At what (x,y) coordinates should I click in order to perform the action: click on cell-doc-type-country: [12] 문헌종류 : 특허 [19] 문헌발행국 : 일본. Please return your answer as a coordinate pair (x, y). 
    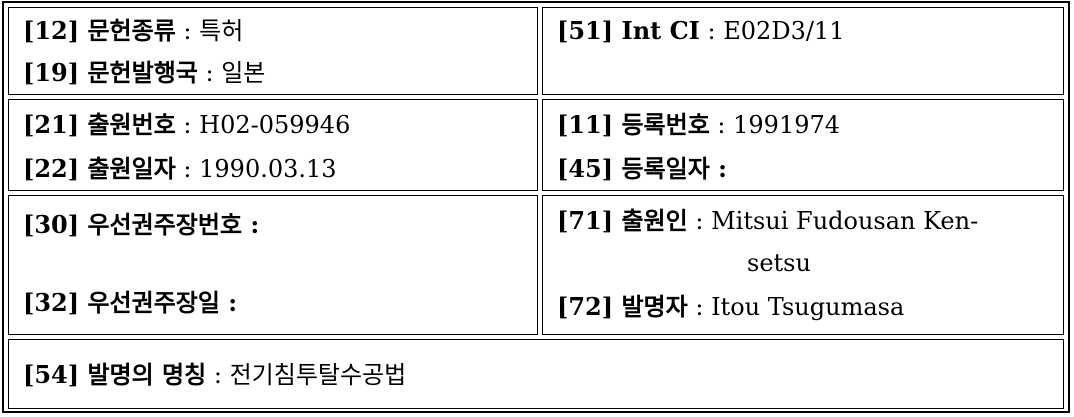
    Looking at the image, I should click on (273, 51).